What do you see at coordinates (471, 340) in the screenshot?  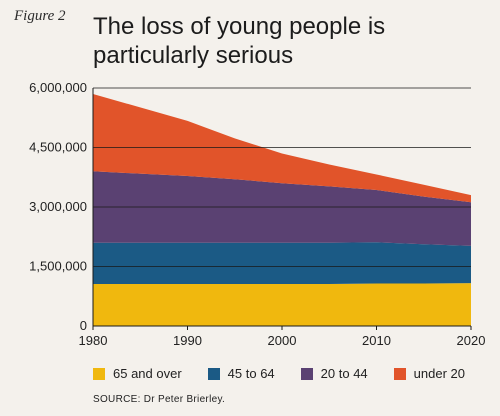 I see `x-tick-label: 2020` at bounding box center [471, 340].